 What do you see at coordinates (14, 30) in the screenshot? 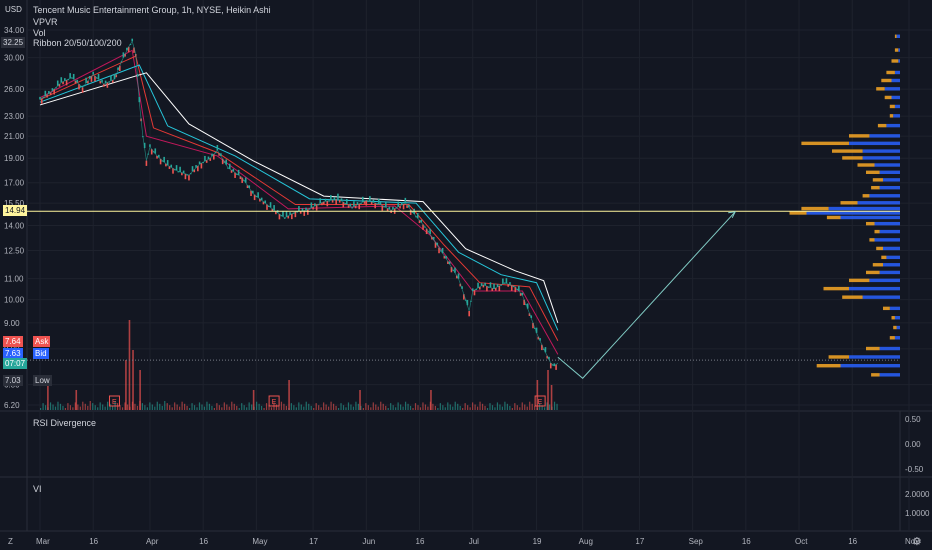
I see `y-tick-label: 34.00` at bounding box center [14, 30].